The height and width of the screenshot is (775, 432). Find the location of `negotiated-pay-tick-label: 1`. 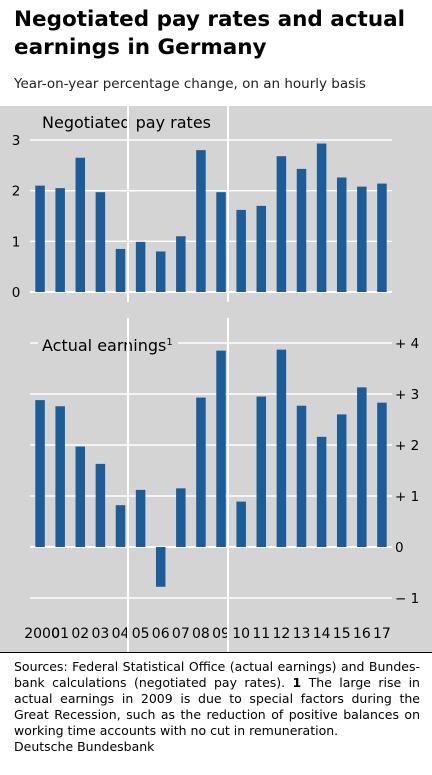

negotiated-pay-tick-label: 1 is located at coordinates (16, 242).